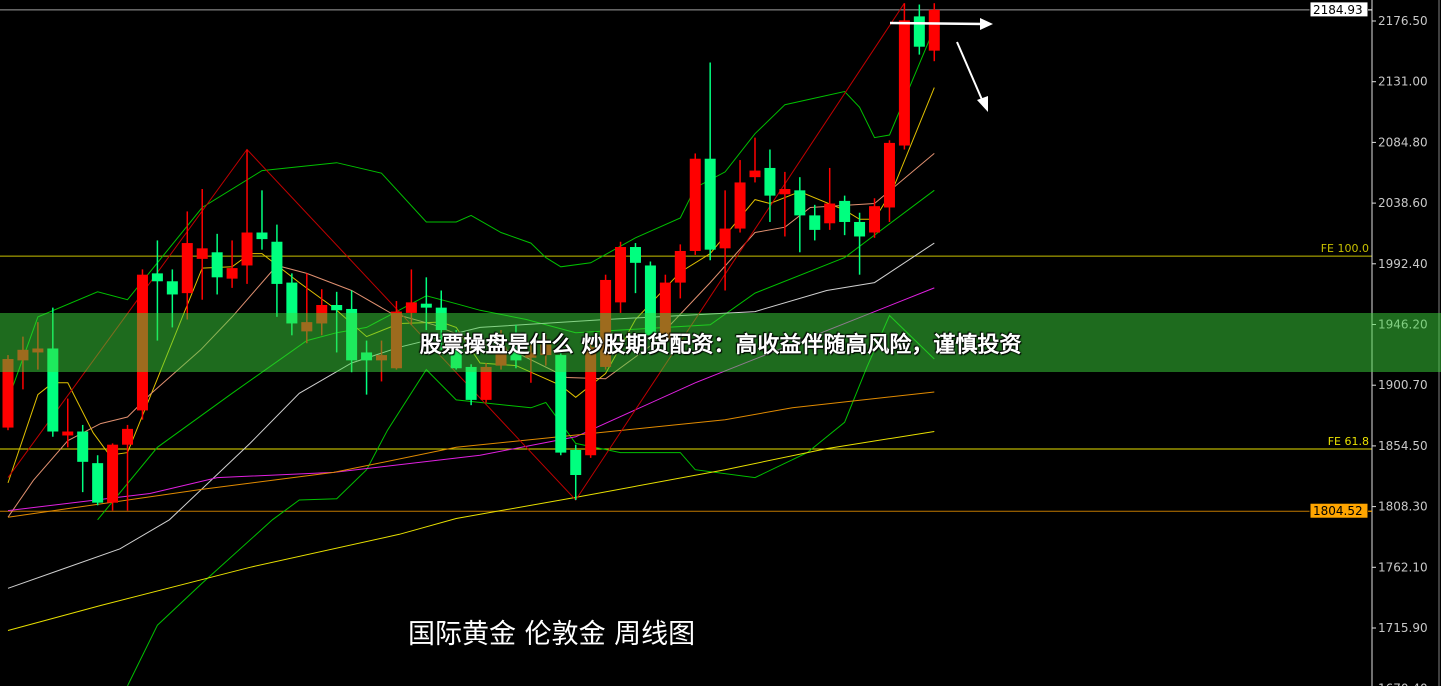 The height and width of the screenshot is (686, 1441). What do you see at coordinates (1338, 10) in the screenshot?
I see `current-price-label: 2184.93` at bounding box center [1338, 10].